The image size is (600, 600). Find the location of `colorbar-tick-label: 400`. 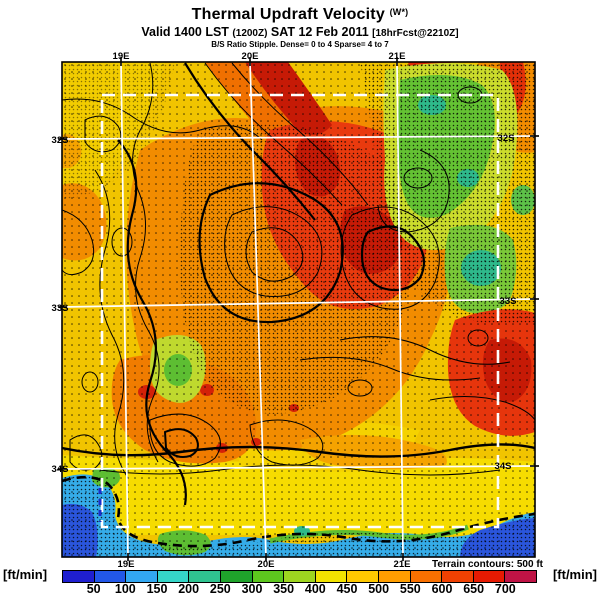

colorbar-tick-label: 400 is located at coordinates (315, 589).